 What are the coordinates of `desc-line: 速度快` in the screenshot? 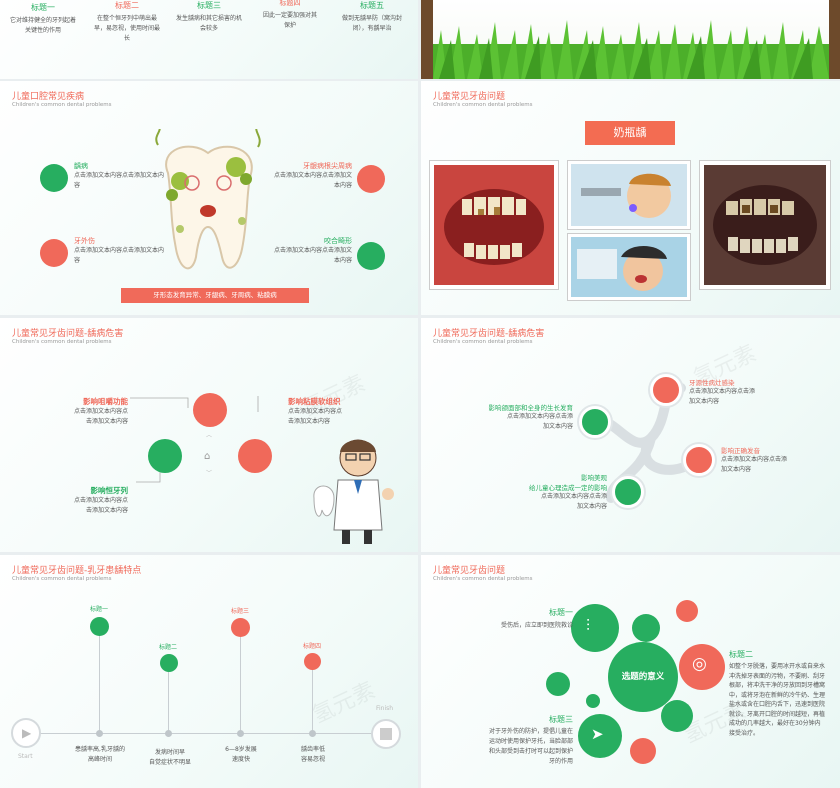 It's located at (240, 759).